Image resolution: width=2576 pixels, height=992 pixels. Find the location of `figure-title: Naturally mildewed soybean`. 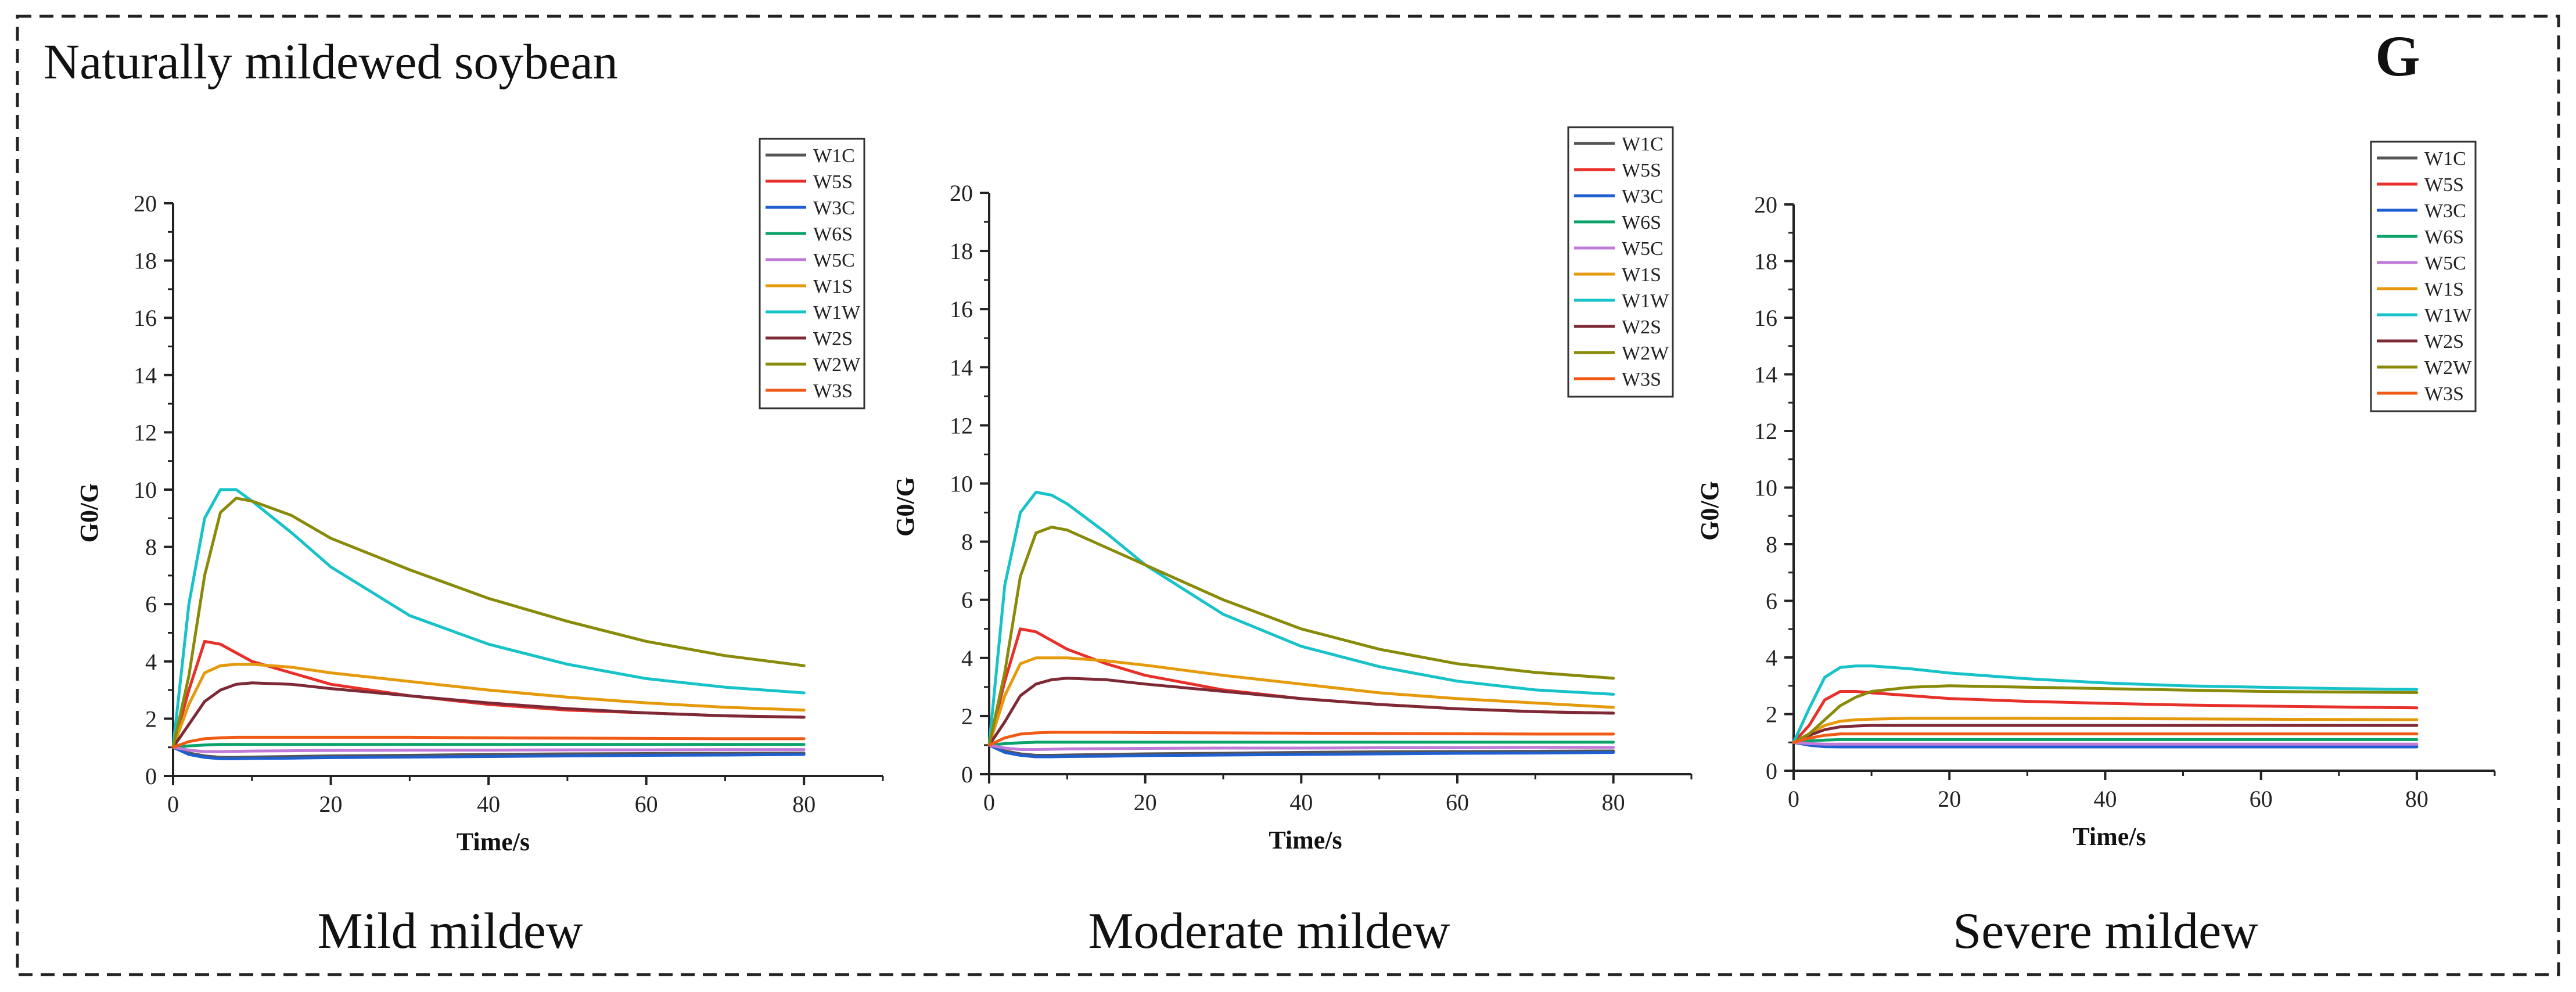

figure-title: Naturally mildewed soybean is located at coordinates (331, 61).